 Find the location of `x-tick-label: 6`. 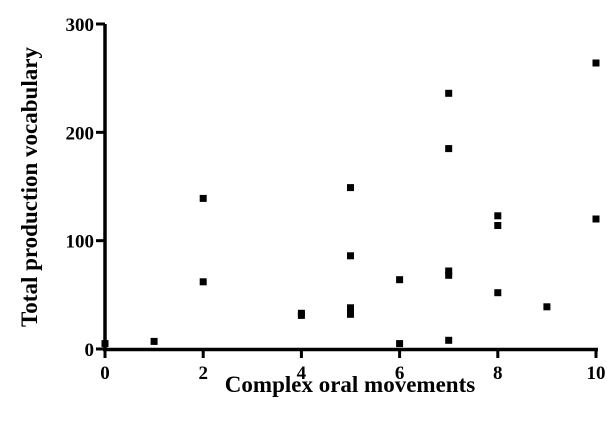

x-tick-label: 6 is located at coordinates (400, 373).